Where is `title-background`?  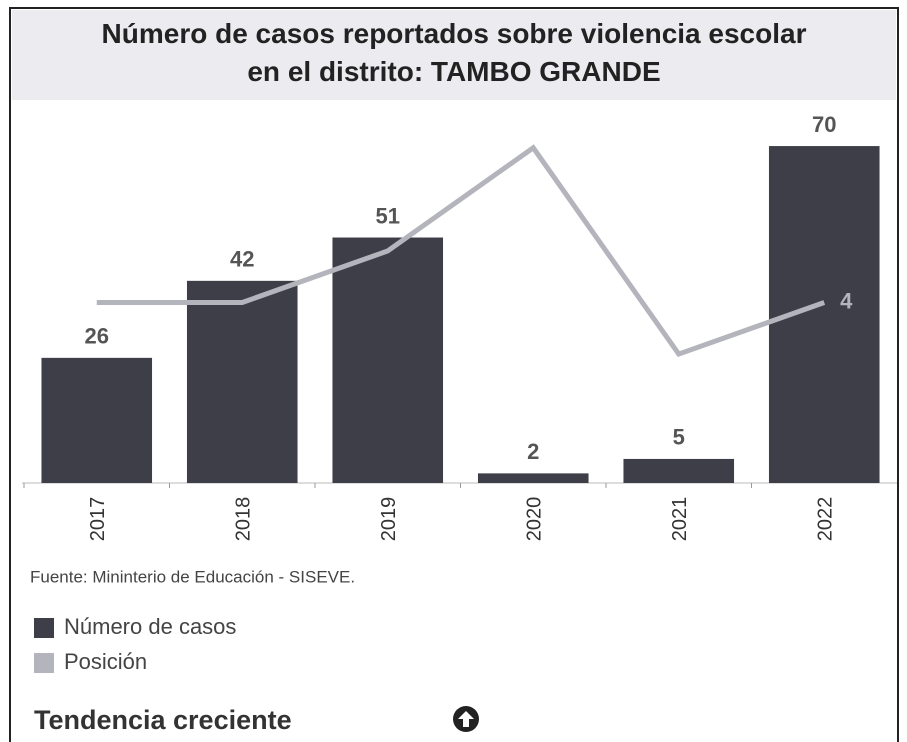
title-background is located at coordinates (454, 55).